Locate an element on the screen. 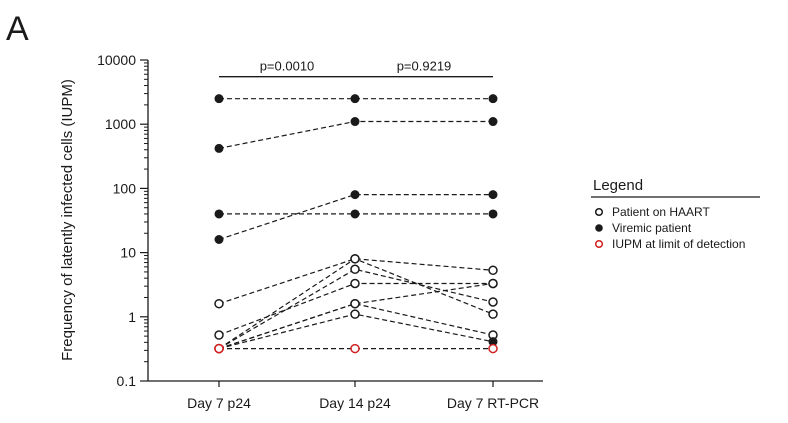 The height and width of the screenshot is (423, 788). y-tick-label: 10 is located at coordinates (128, 253).